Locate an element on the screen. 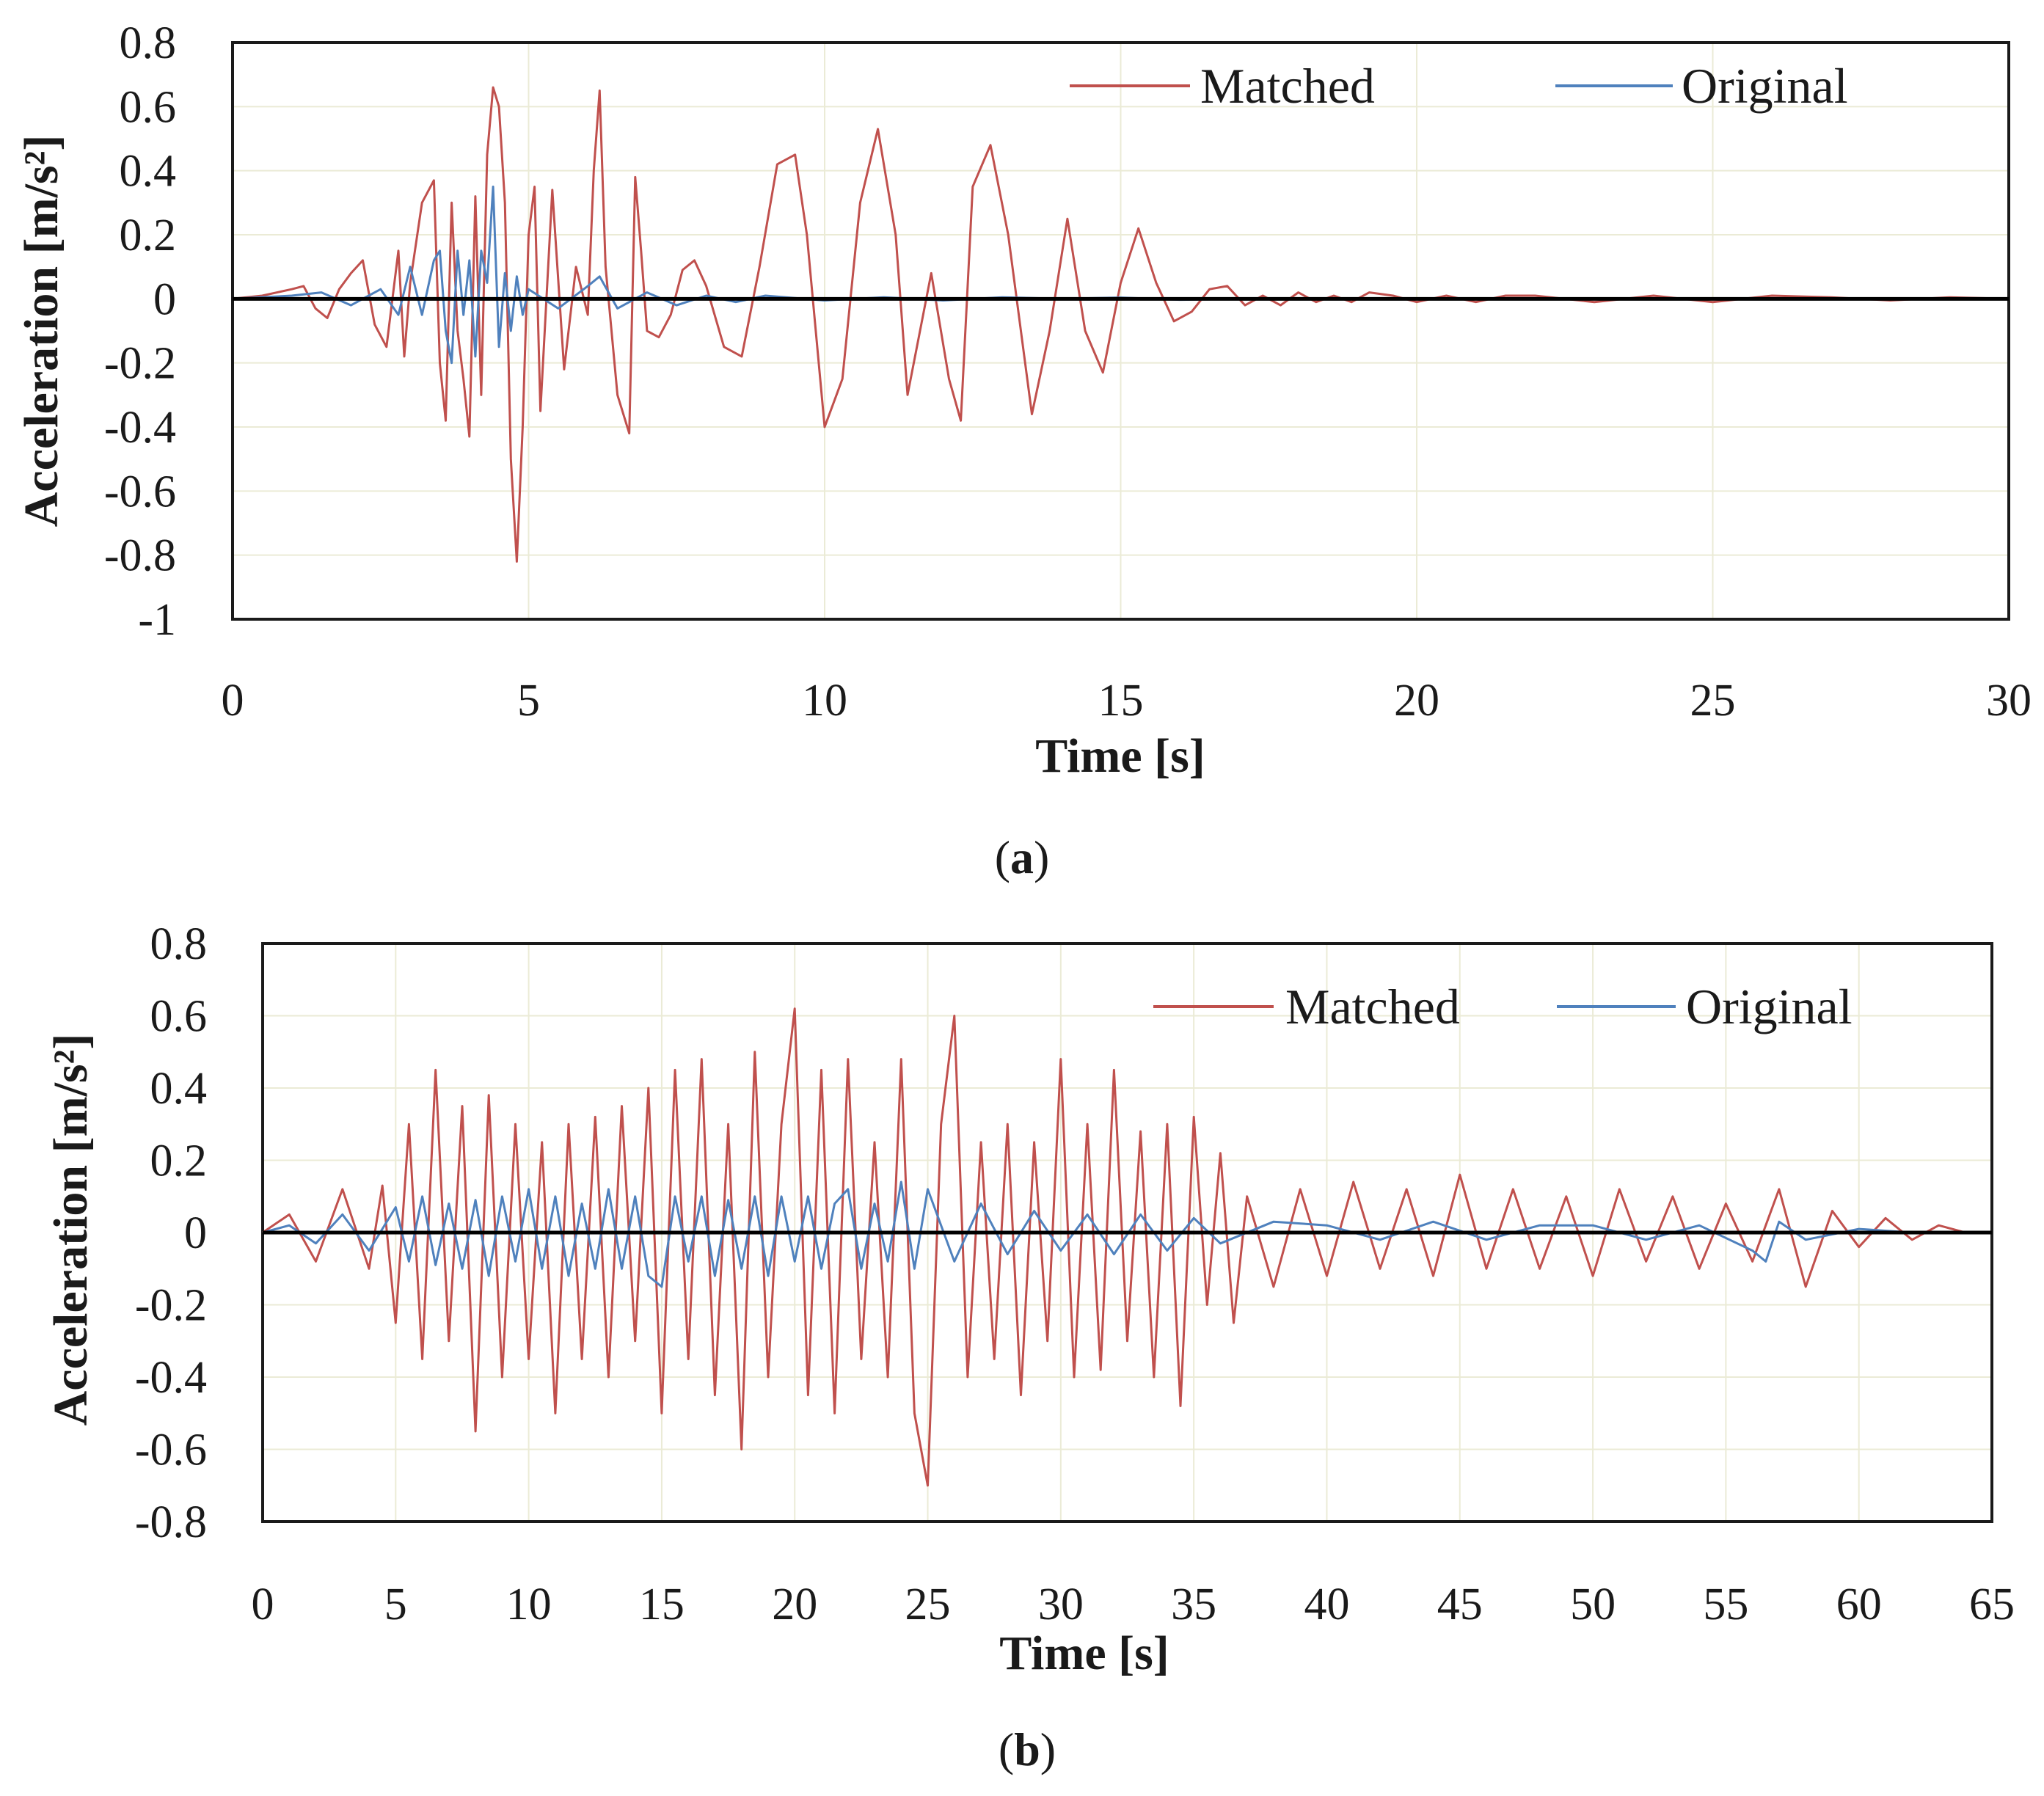 Image resolution: width=2044 pixels, height=1796 pixels. chart-a-y-tick-label: 0.6 is located at coordinates (148, 107).